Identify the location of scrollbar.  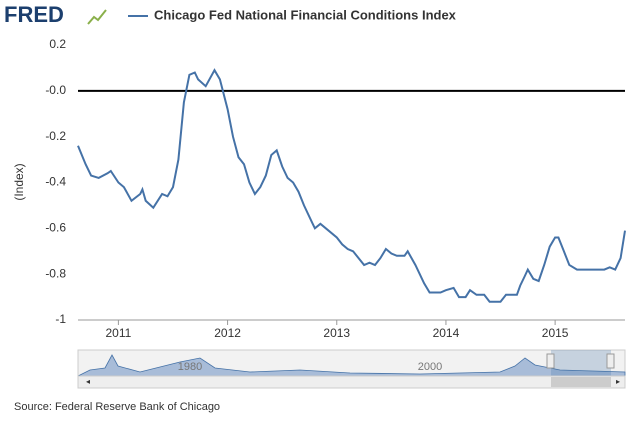
(351, 382).